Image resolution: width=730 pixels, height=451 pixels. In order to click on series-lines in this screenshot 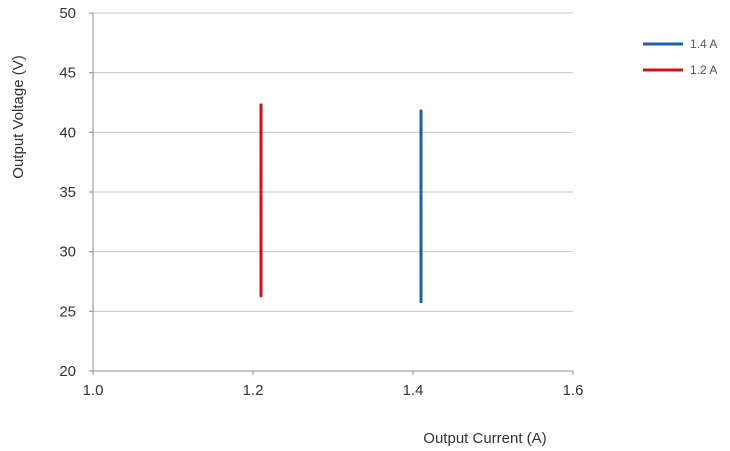, I will do `click(341, 203)`.